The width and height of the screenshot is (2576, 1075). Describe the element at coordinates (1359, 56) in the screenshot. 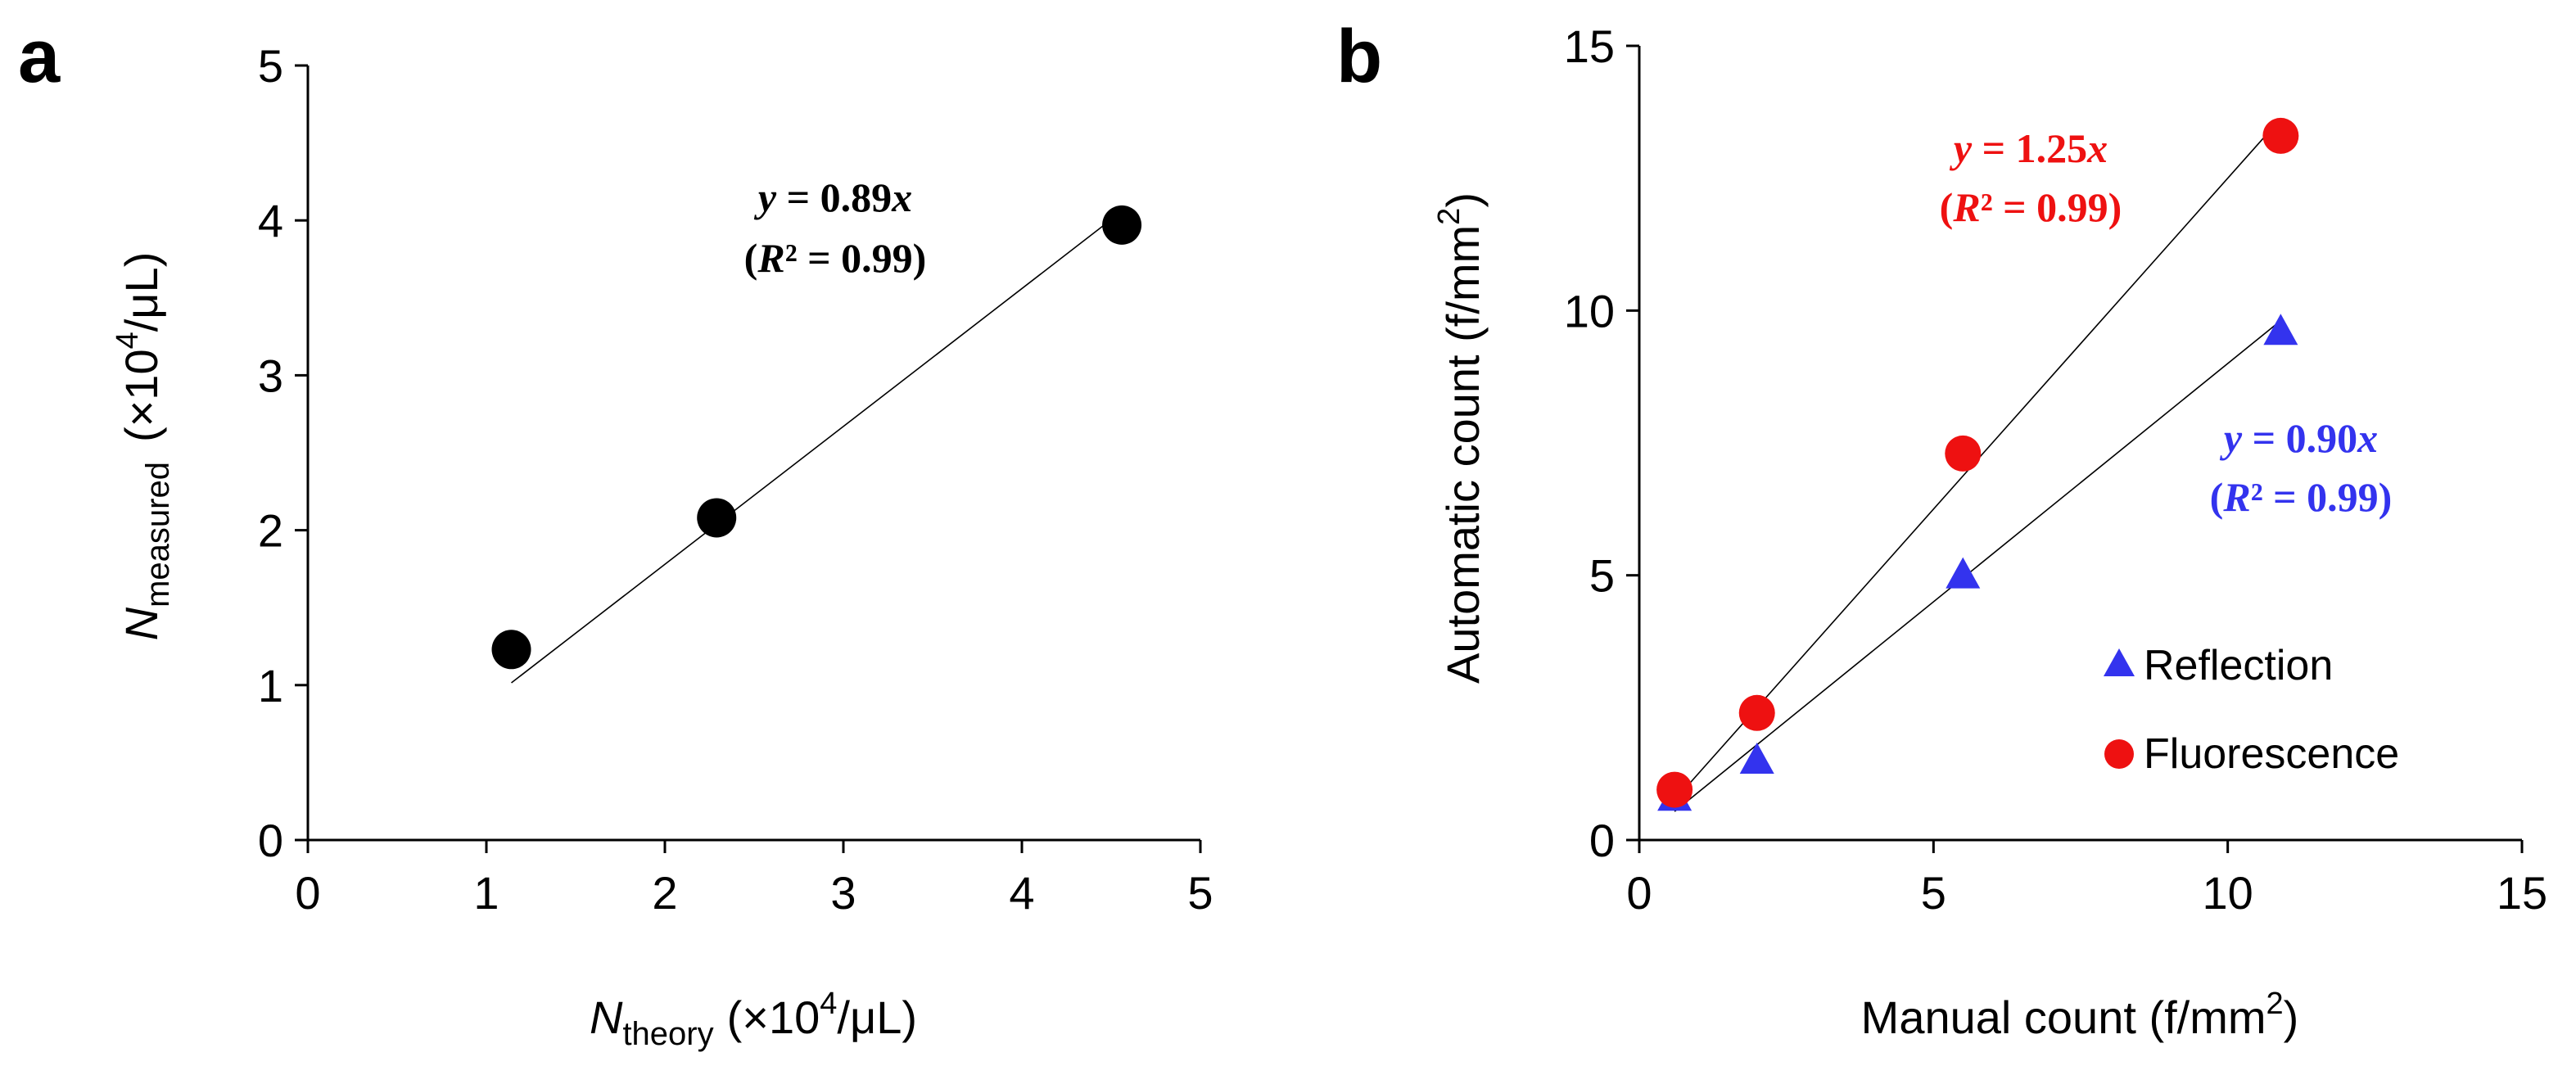

I see `panel-label-b: b` at that location.